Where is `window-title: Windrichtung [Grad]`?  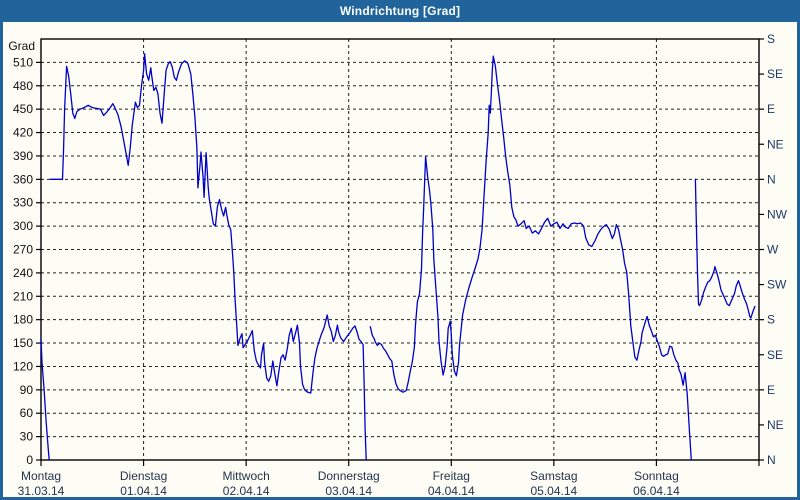 window-title: Windrichtung [Grad] is located at coordinates (400, 11).